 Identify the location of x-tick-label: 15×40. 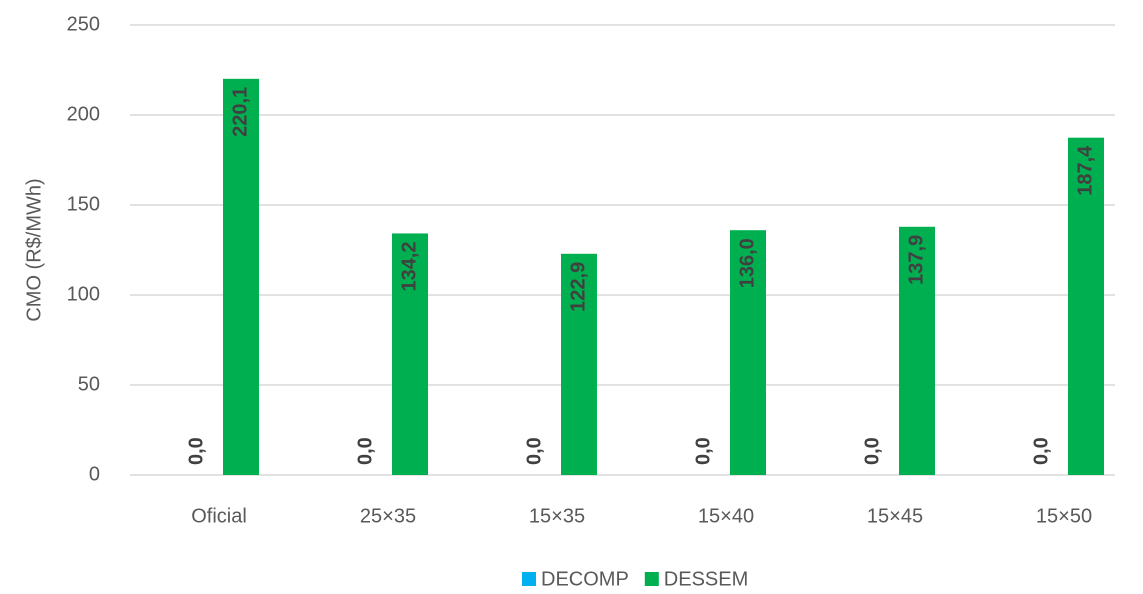
(726, 516).